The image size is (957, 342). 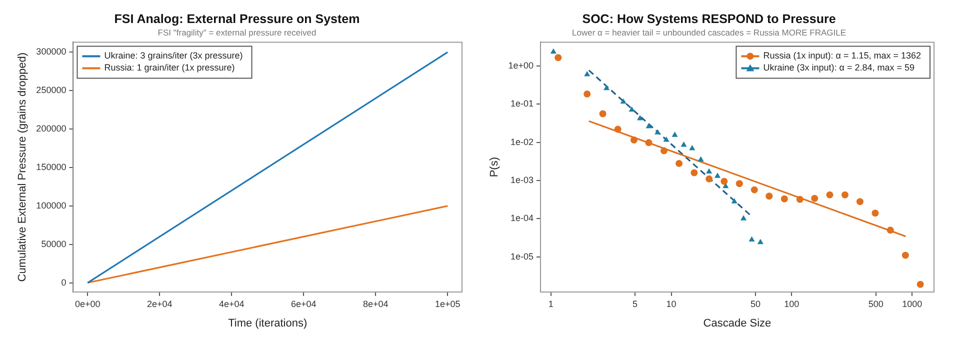 I want to click on y-tick-label: 250000, so click(x=51, y=90).